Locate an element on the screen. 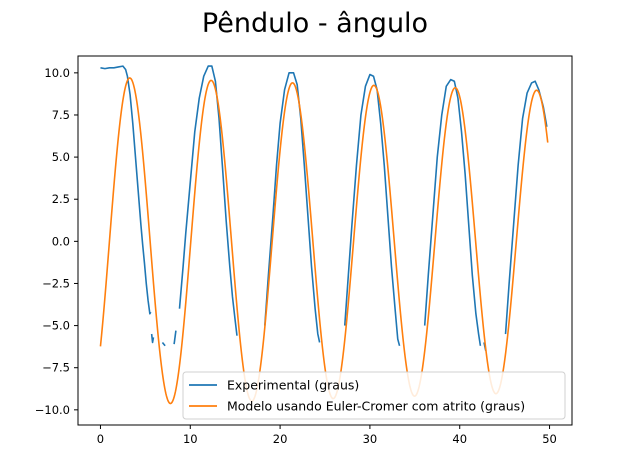 The image size is (626, 464). x-tick-label: 10 is located at coordinates (190, 439).